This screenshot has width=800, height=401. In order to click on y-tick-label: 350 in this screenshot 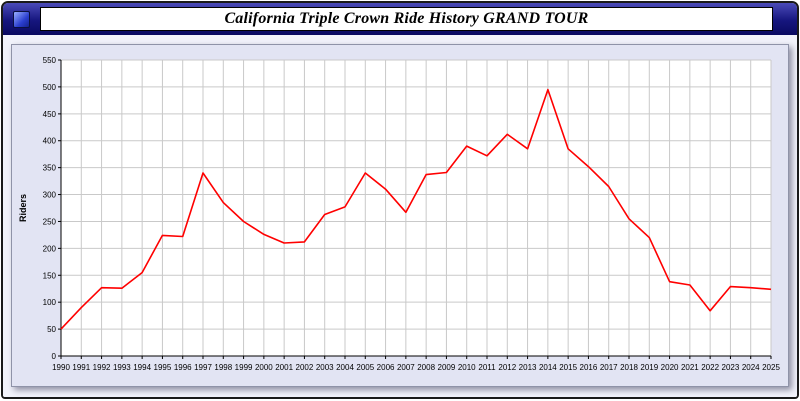, I will do `click(50, 168)`.